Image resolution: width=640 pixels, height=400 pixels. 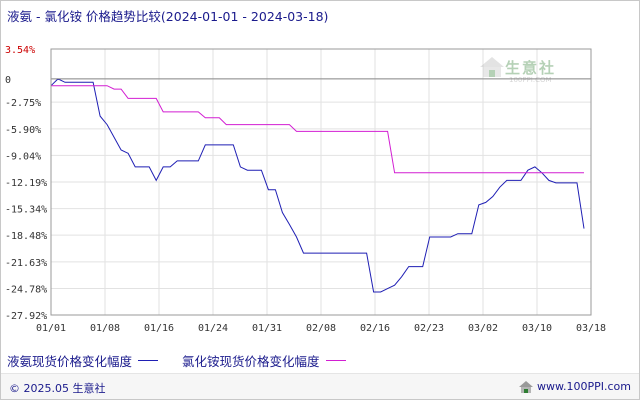 What do you see at coordinates (26, 210) in the screenshot?
I see `y-tick-label: -15.34%` at bounding box center [26, 210].